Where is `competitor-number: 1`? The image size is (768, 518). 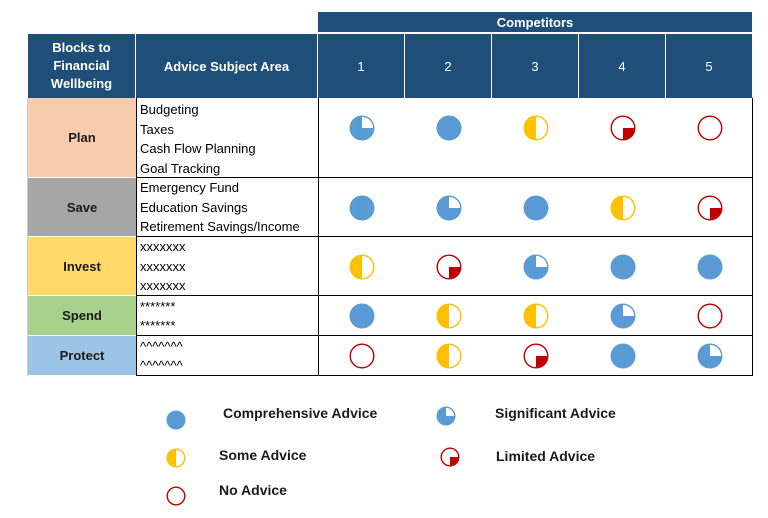
competitor-number: 1 is located at coordinates (361, 66).